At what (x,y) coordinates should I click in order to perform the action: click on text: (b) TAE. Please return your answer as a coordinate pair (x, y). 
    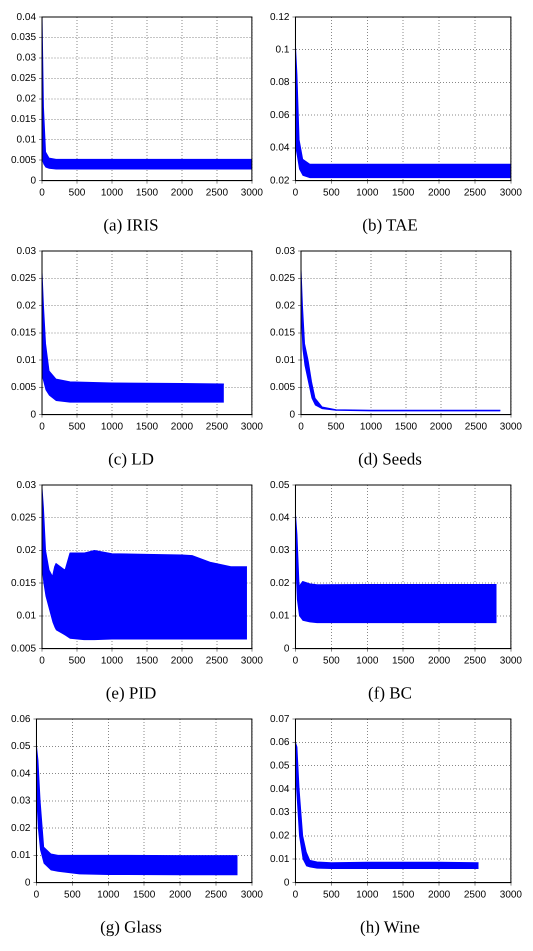
    Looking at the image, I should click on (390, 224).